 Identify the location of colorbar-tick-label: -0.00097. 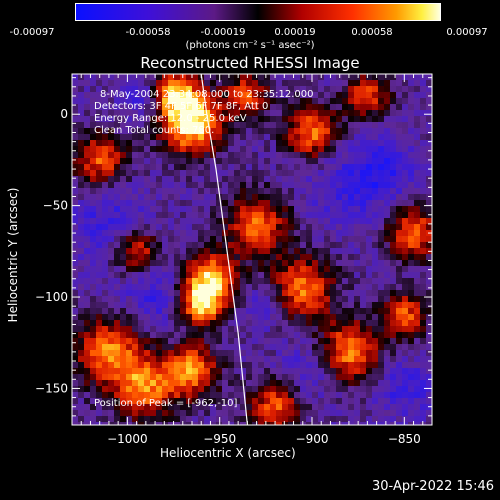
(32, 32).